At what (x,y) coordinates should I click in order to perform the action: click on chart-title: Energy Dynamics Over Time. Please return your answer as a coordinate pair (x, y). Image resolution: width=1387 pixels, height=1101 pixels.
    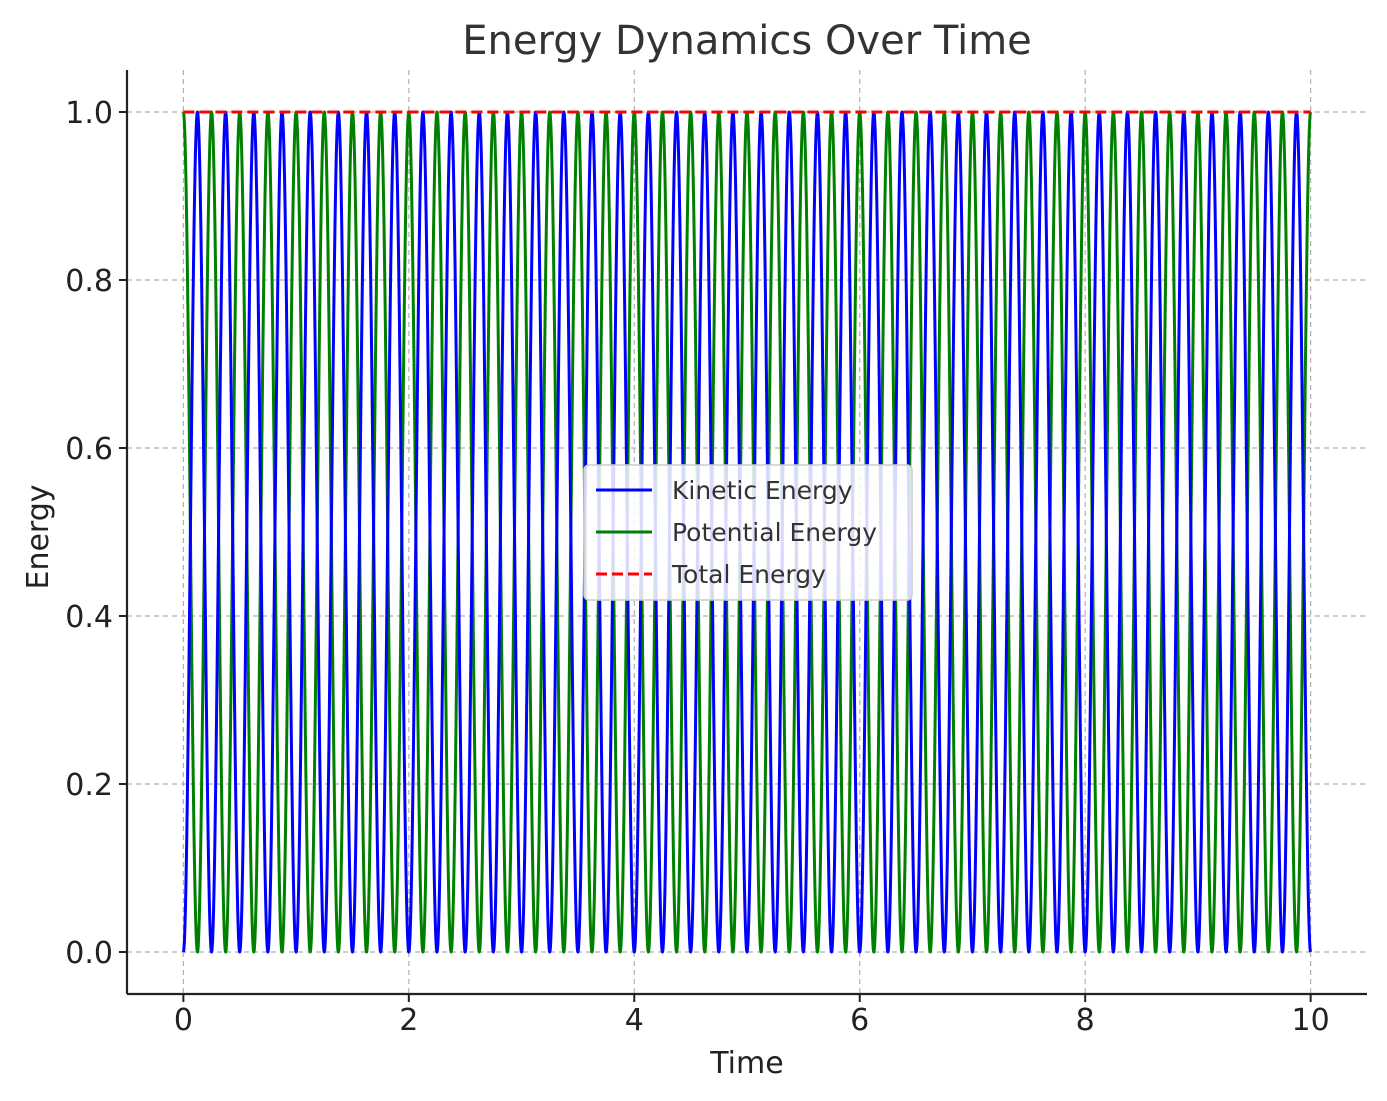
    Looking at the image, I should click on (747, 41).